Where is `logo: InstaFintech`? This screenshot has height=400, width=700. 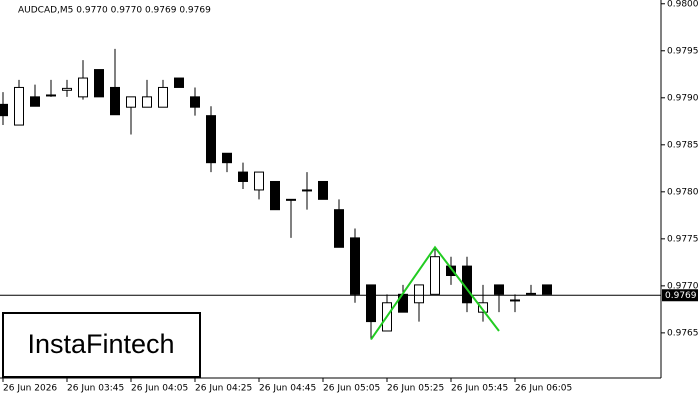 logo: InstaFintech is located at coordinates (100, 344).